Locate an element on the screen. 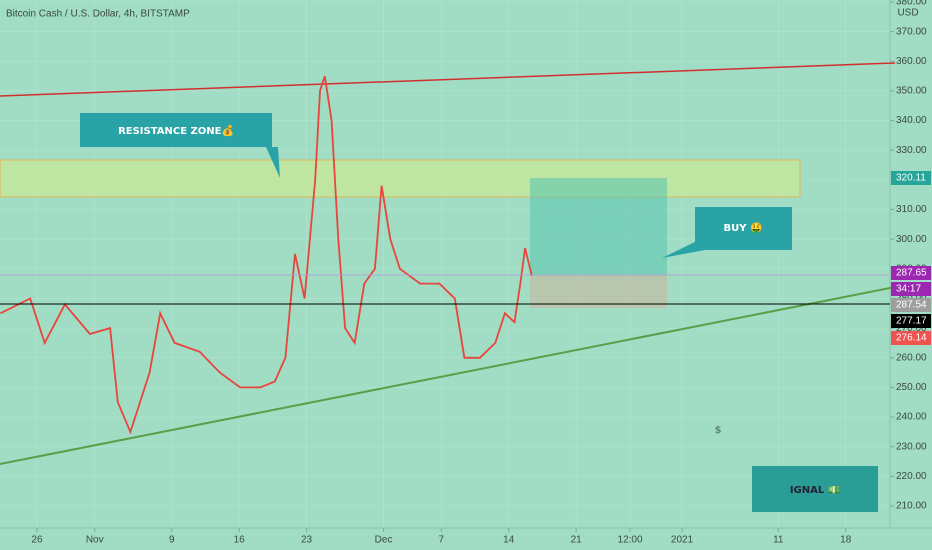 The width and height of the screenshot is (932, 550). y-tick-label: 240.00 is located at coordinates (911, 417).